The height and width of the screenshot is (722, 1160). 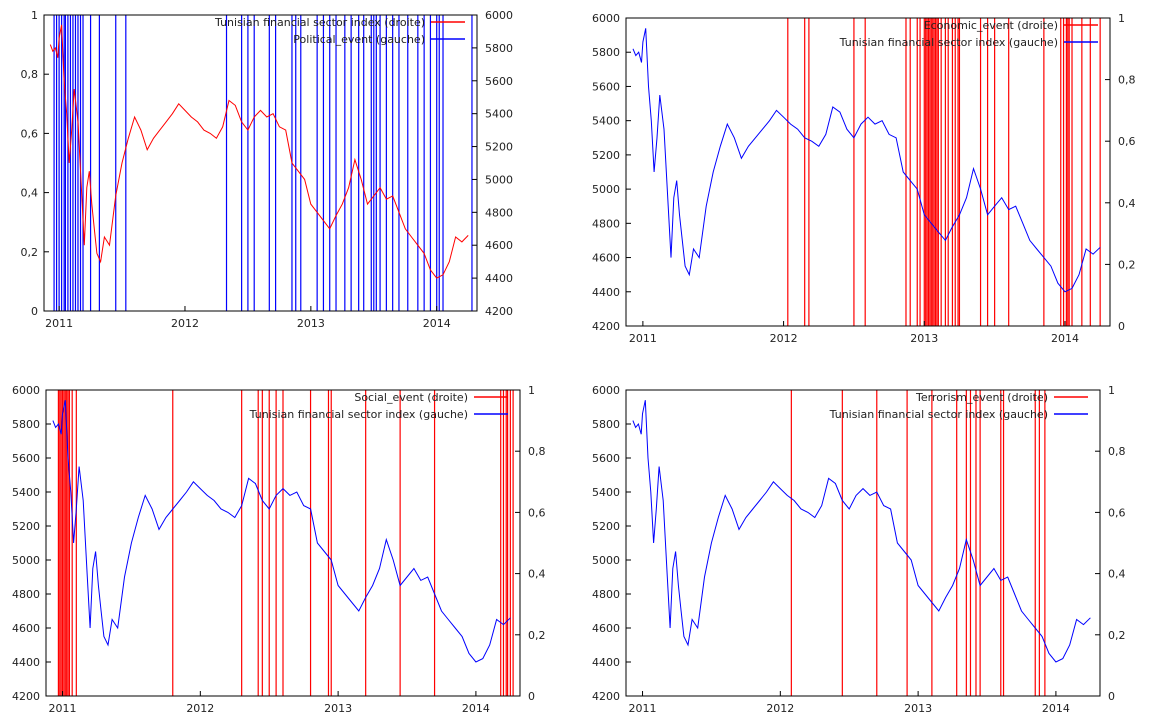 I want to click on right-tick-label: 5600, so click(x=499, y=81).